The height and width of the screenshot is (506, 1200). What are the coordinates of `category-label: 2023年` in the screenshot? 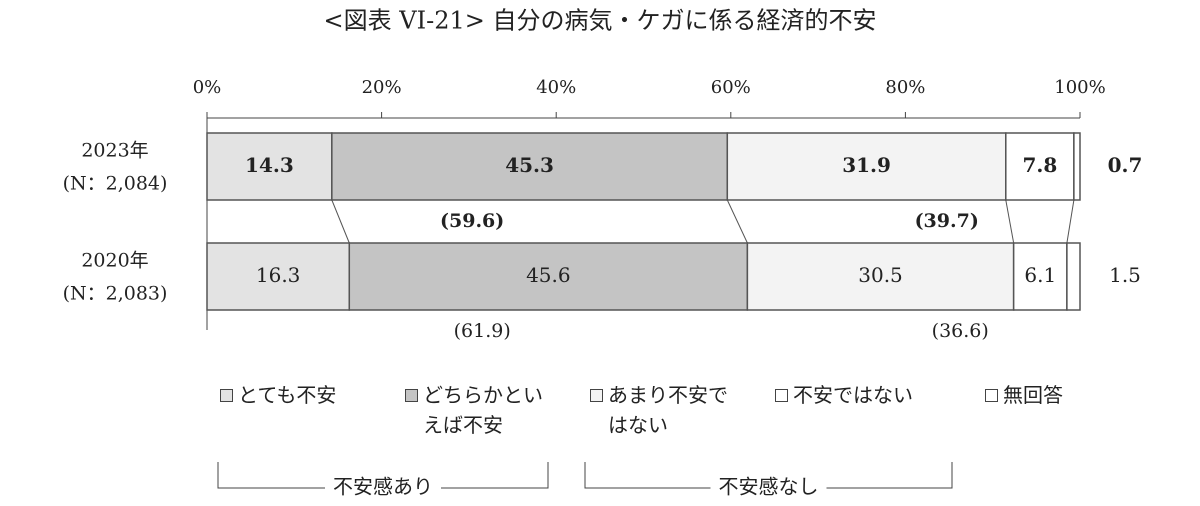 It's located at (114, 151).